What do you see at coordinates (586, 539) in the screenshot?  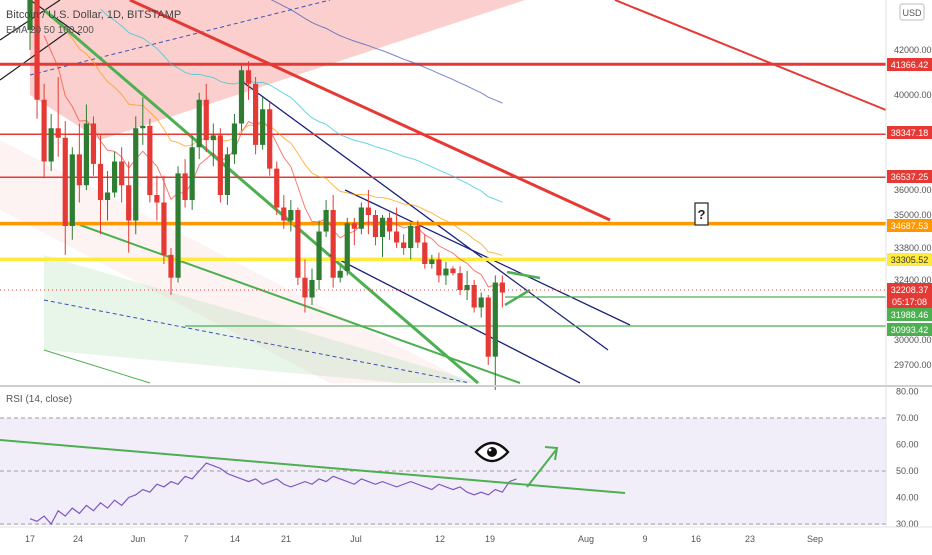 I see `time-tick-label: Aug` at bounding box center [586, 539].